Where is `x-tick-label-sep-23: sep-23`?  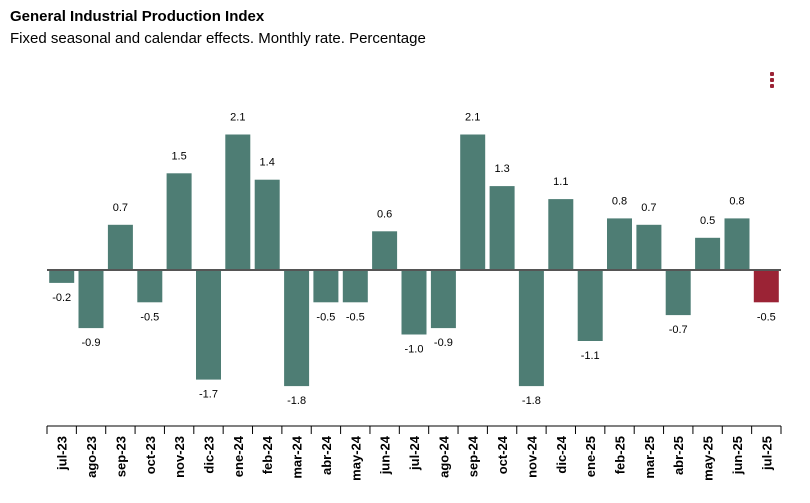 x-tick-label-sep-23: sep-23 is located at coordinates (120, 456).